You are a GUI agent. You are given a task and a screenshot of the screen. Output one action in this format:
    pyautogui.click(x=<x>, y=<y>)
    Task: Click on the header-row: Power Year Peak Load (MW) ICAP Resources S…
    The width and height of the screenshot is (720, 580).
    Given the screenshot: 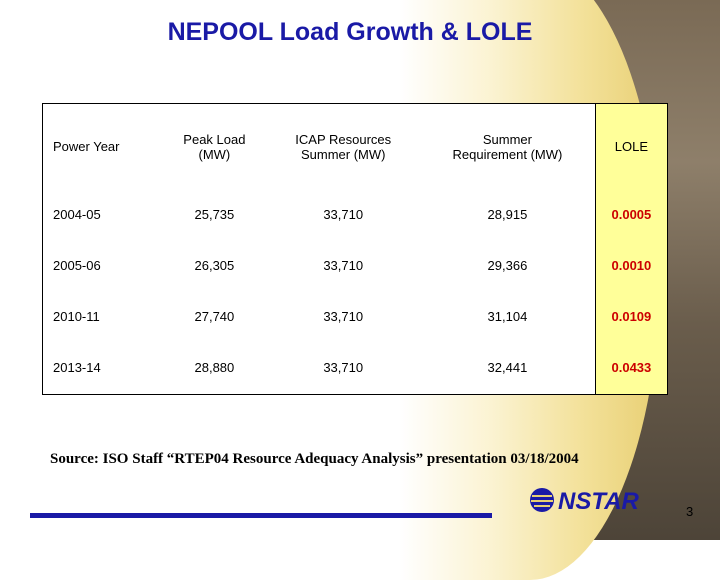 What is the action you would take?
    pyautogui.click(x=356, y=146)
    